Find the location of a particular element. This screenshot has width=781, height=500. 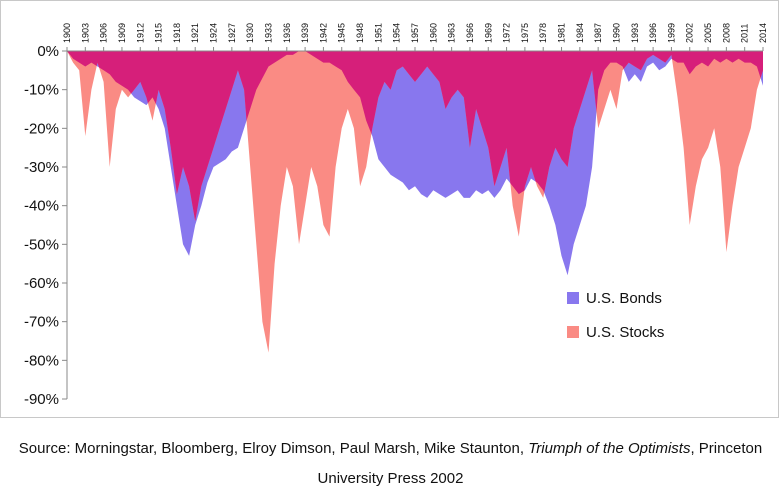

x-tick-label: 1939 is located at coordinates (305, 33).